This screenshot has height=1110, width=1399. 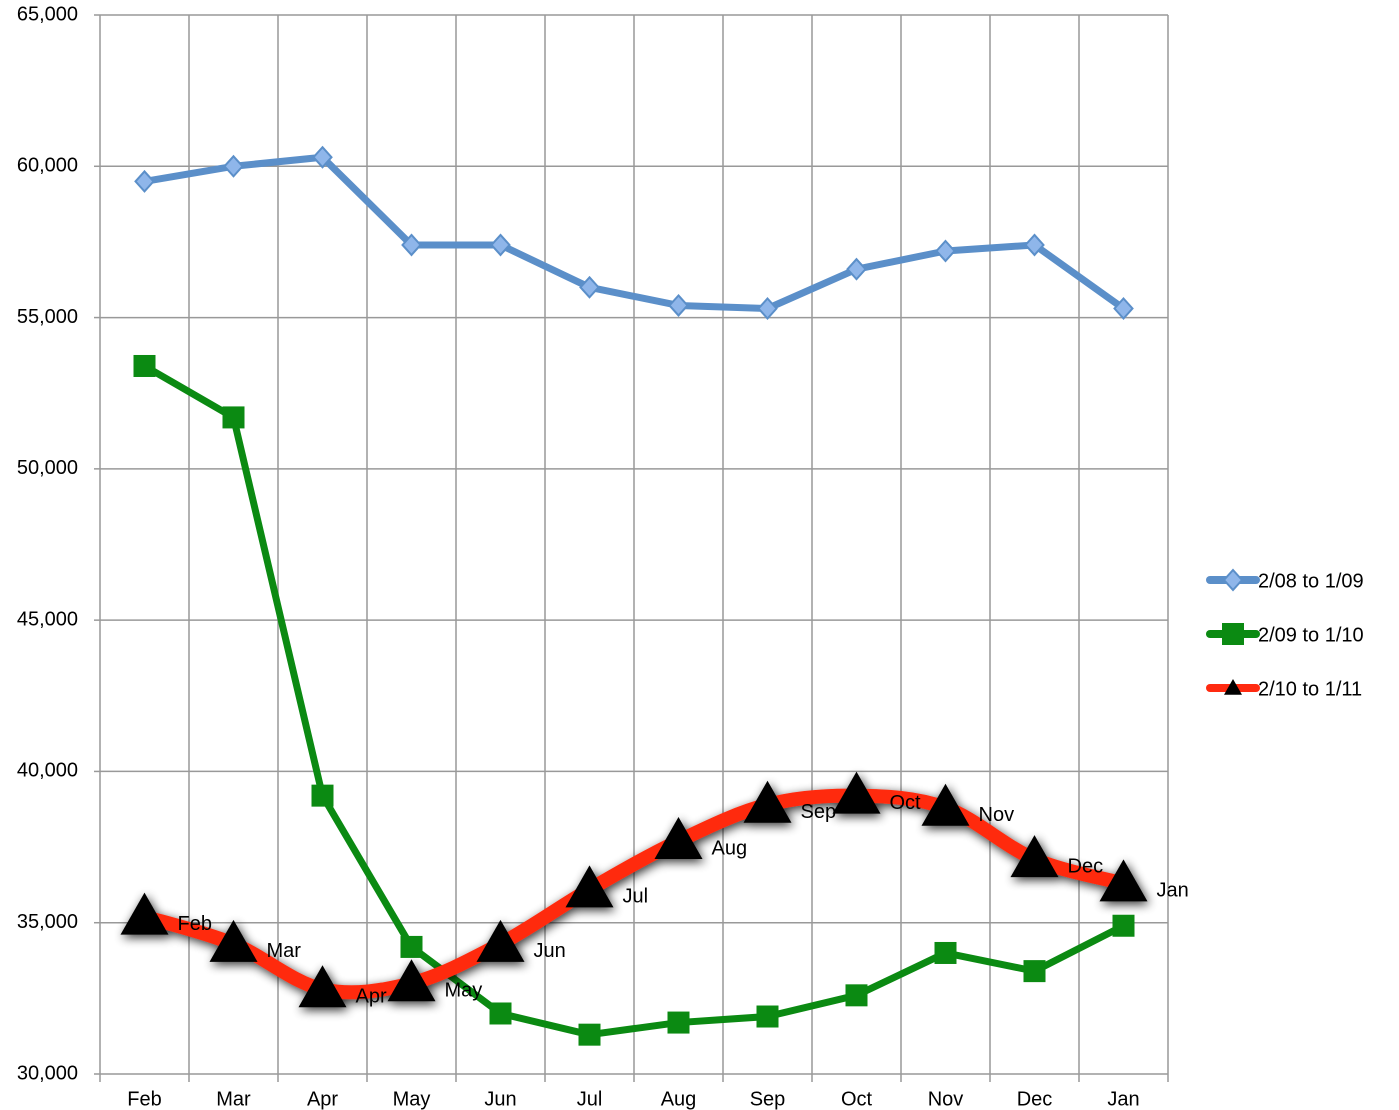 What do you see at coordinates (946, 1099) in the screenshot?
I see `x-tick-label: Nov` at bounding box center [946, 1099].